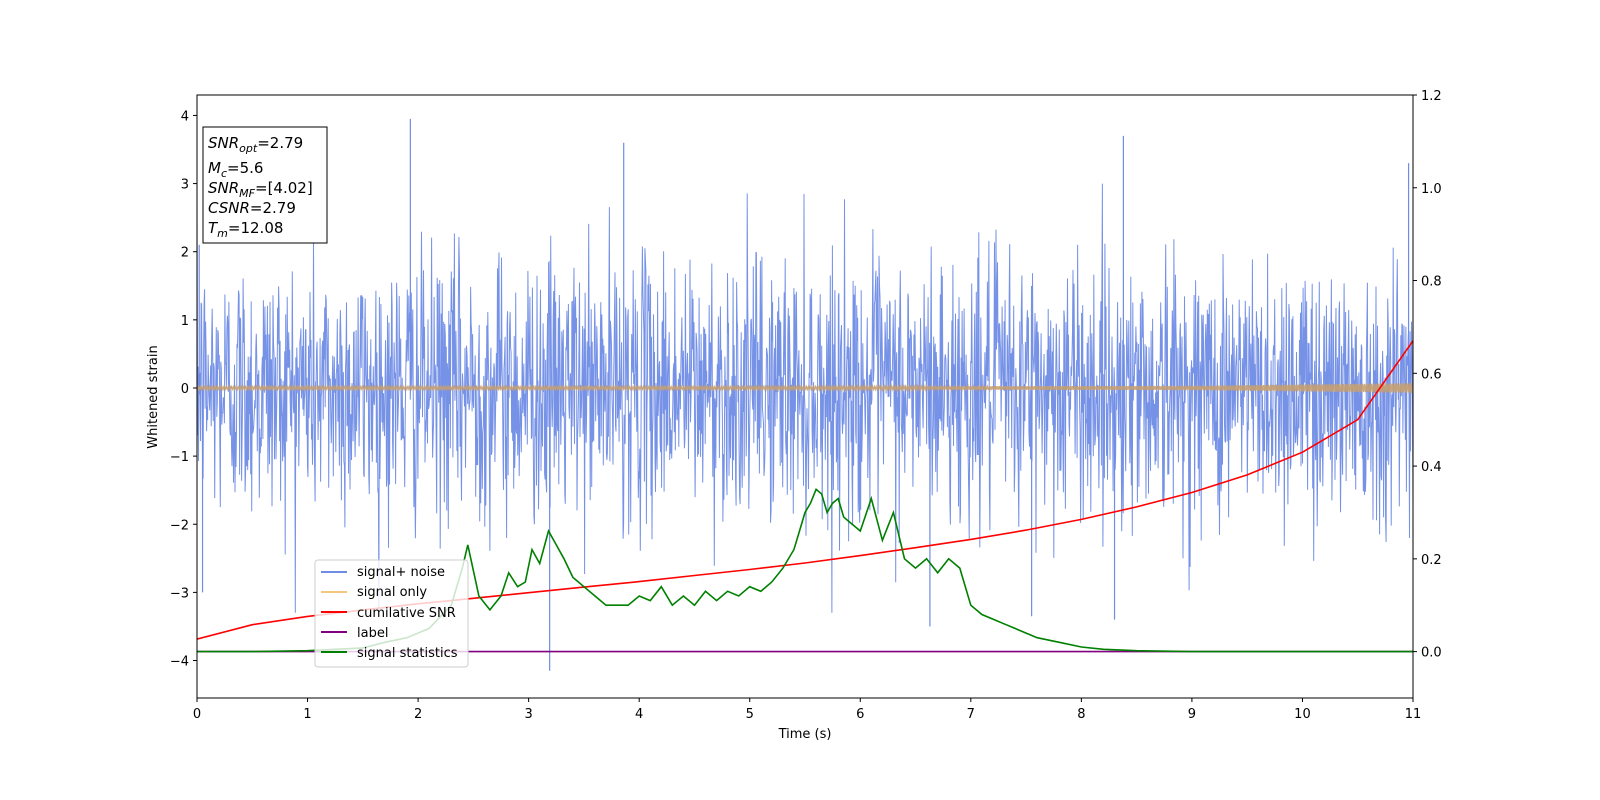  What do you see at coordinates (860, 714) in the screenshot?
I see `x-tick-label: 6` at bounding box center [860, 714].